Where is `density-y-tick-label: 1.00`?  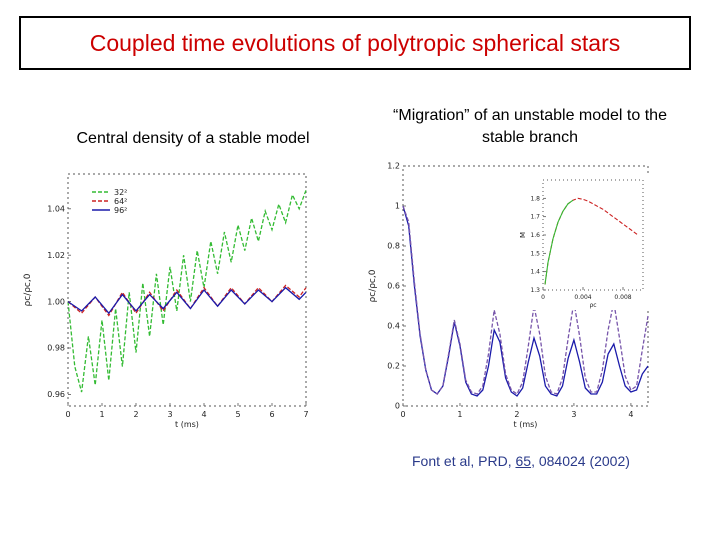 density-y-tick-label: 1.00 is located at coordinates (56, 301).